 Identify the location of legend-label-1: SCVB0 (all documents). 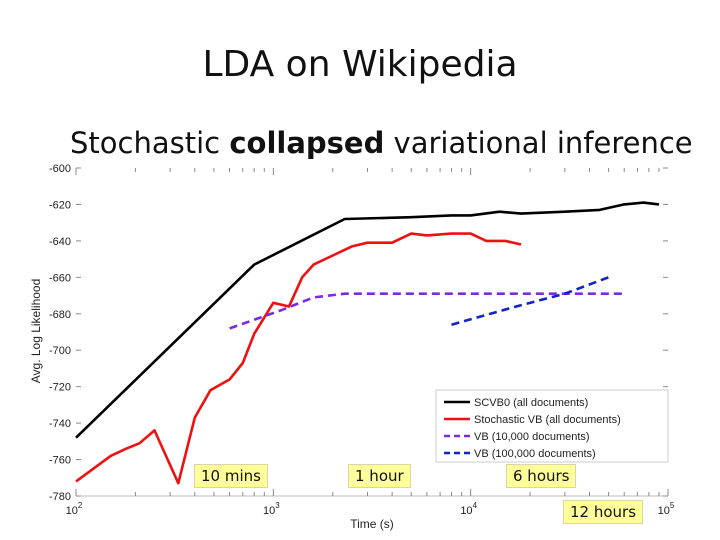
(531, 403).